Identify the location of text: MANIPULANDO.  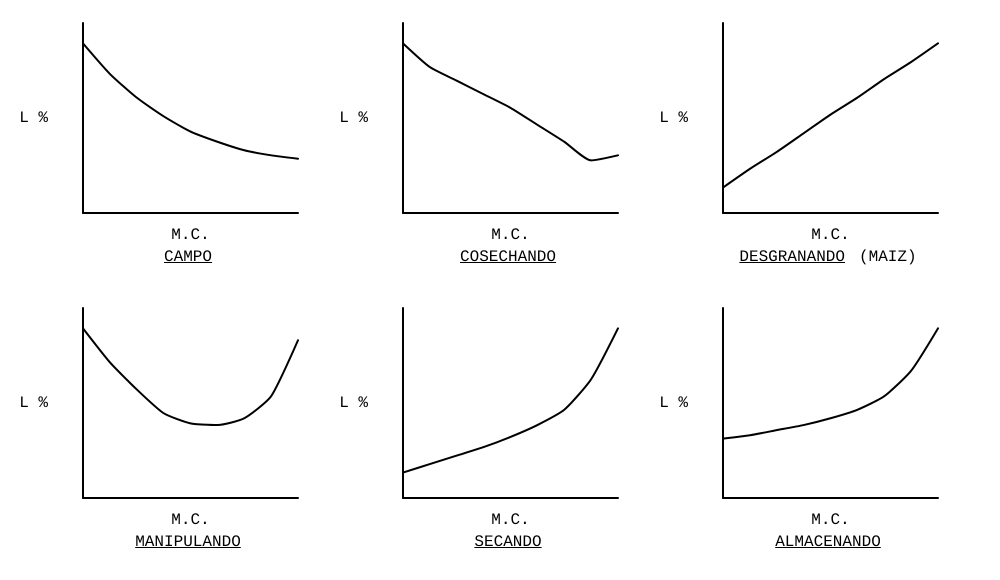
(188, 542).